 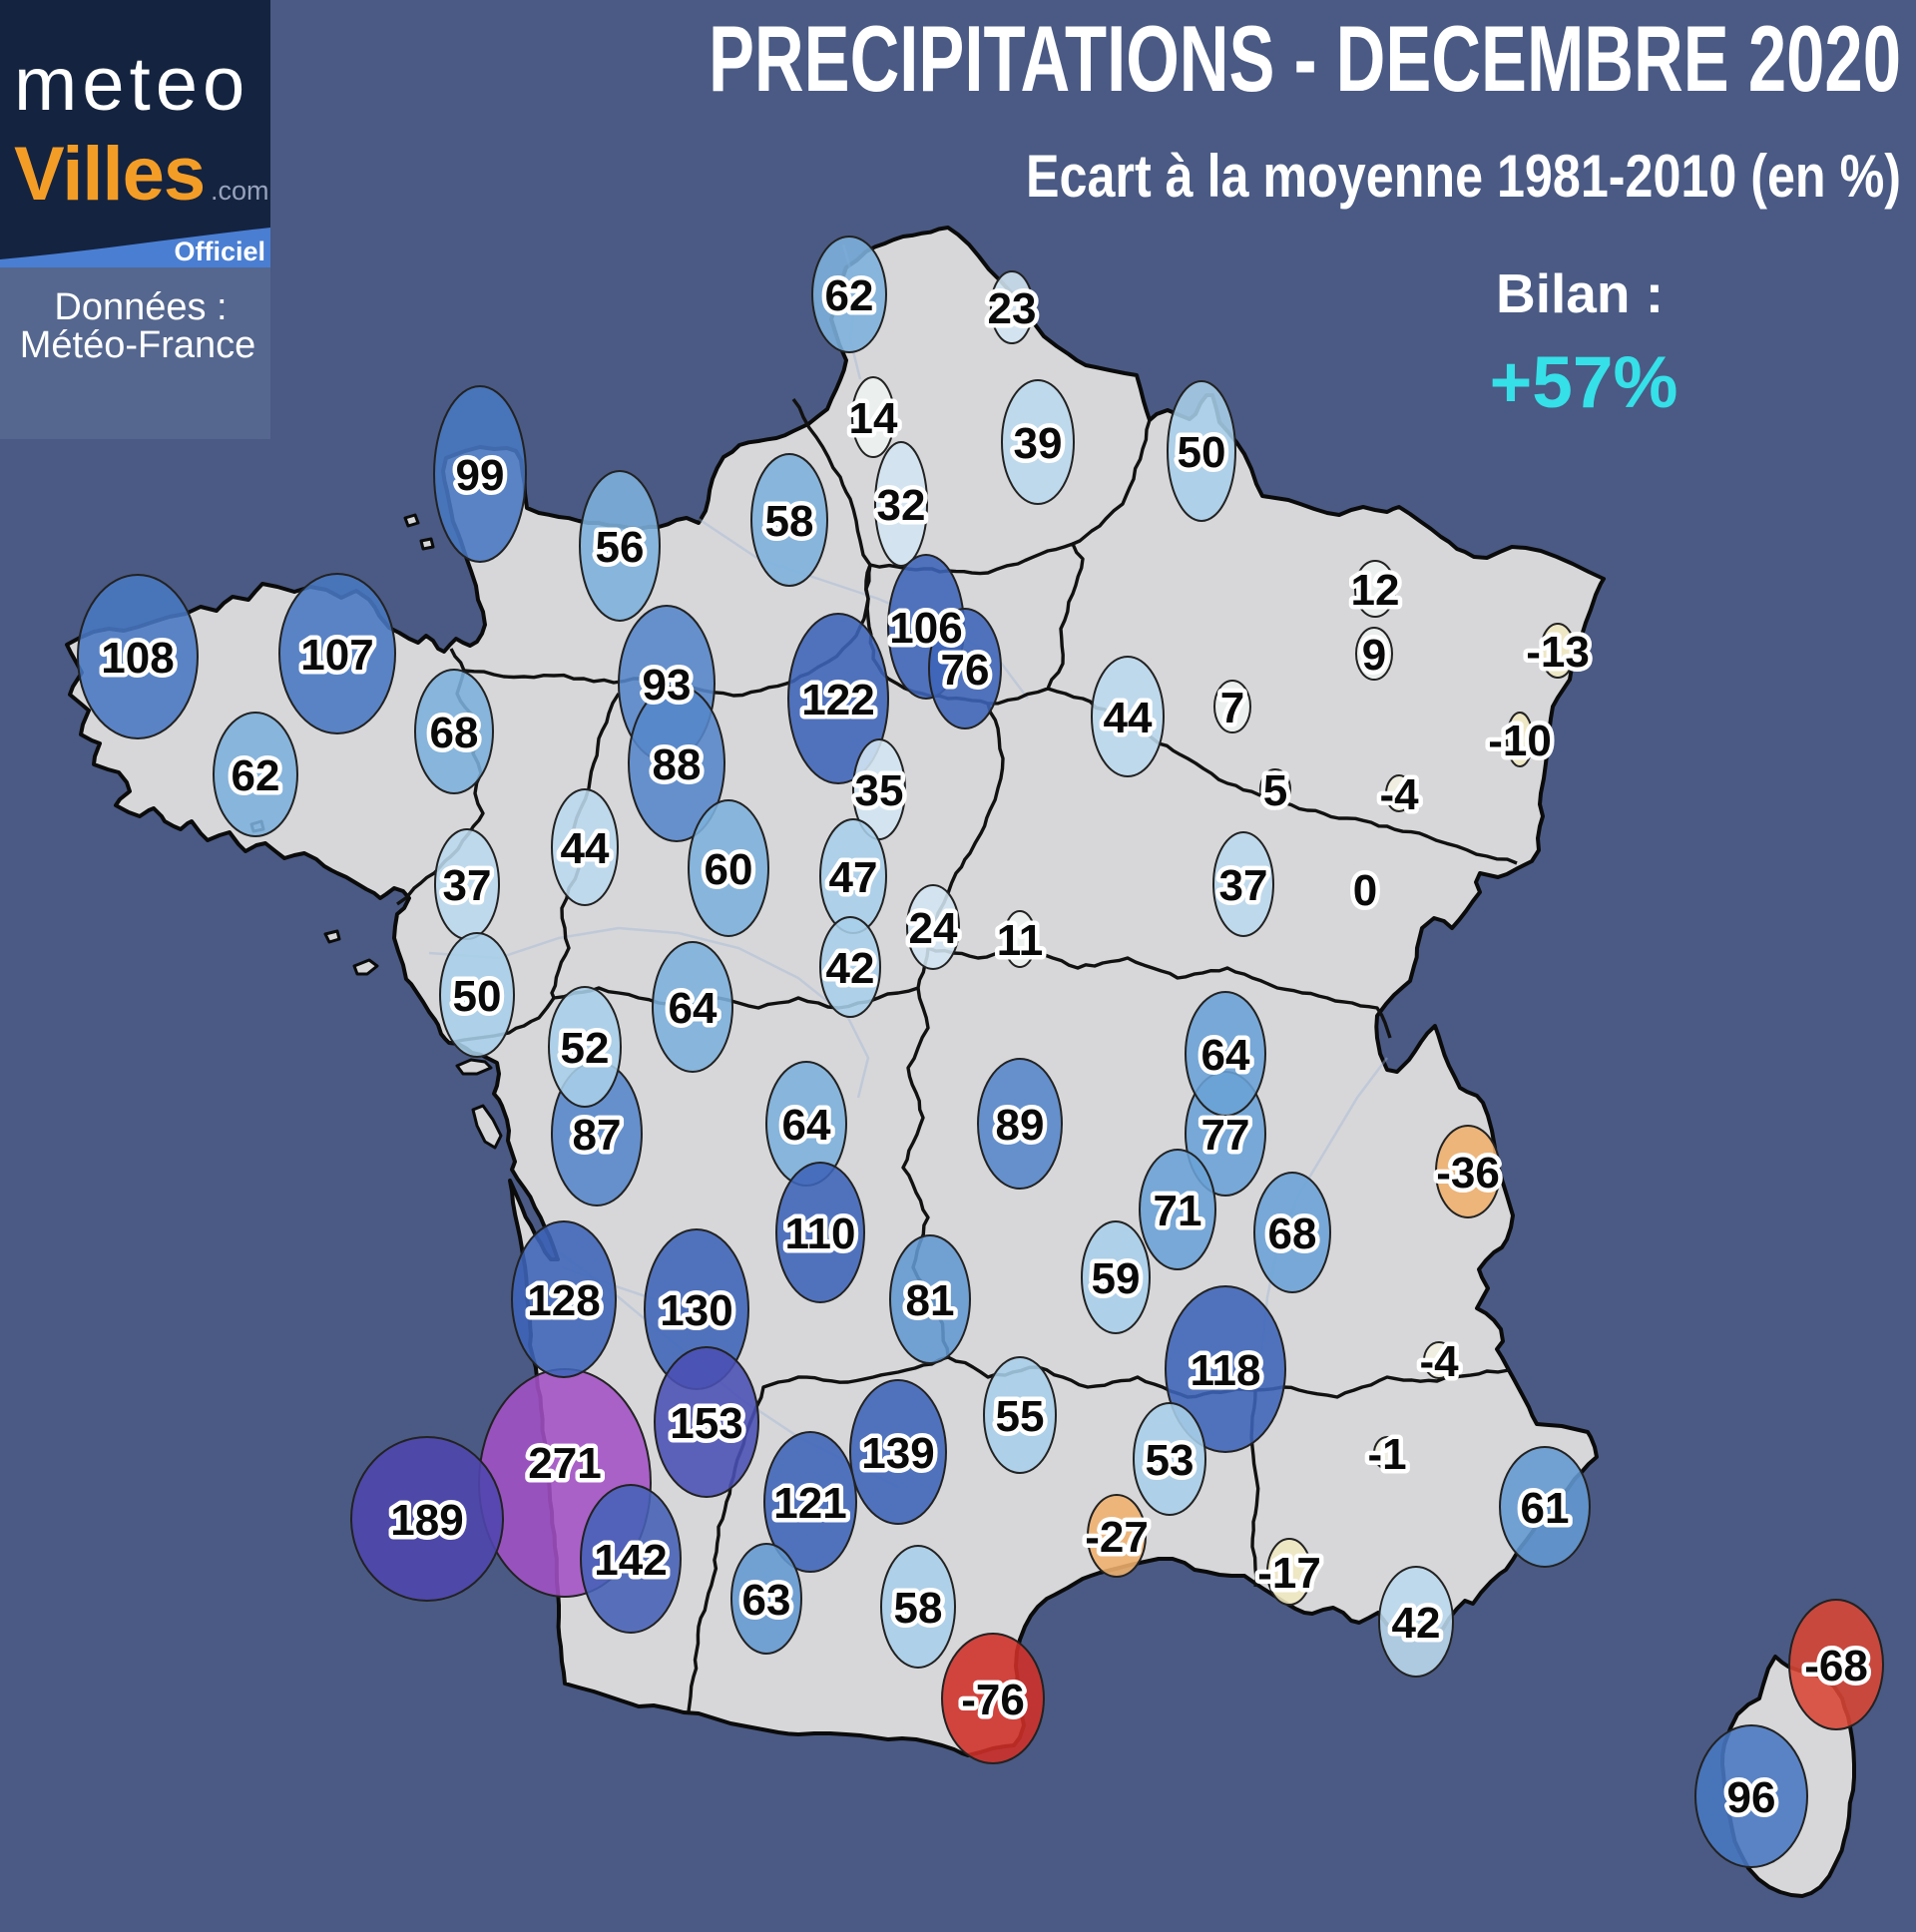 What do you see at coordinates (696, 1310) in the screenshot?
I see `svg-text: 130` at bounding box center [696, 1310].